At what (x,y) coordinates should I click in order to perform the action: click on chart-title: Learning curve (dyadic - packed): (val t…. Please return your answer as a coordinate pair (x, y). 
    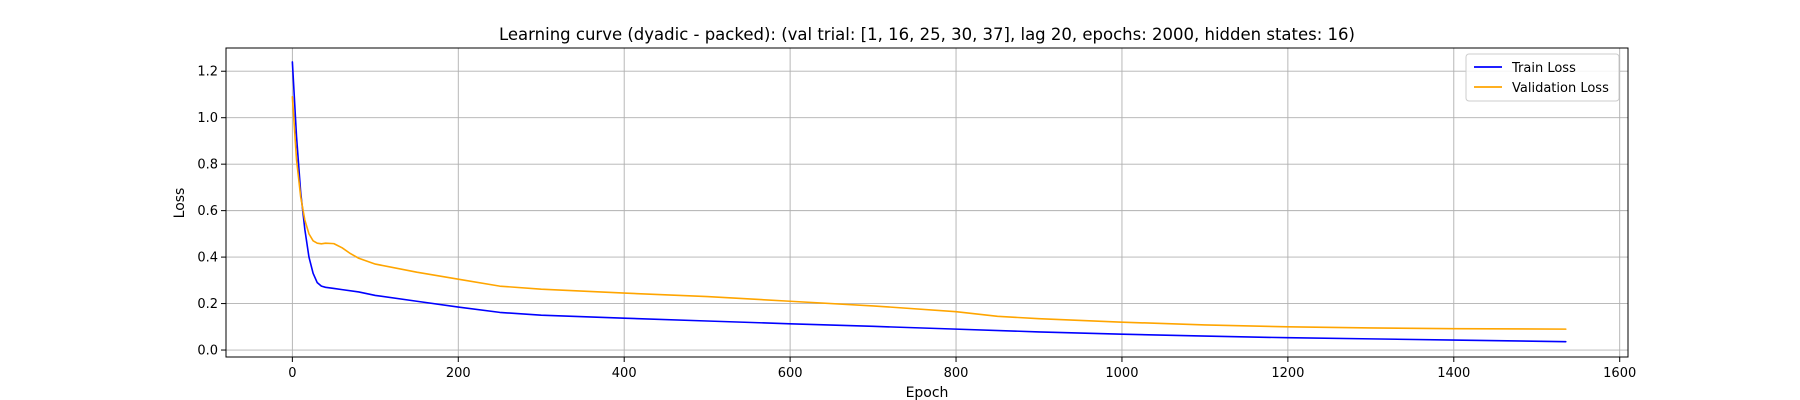
    Looking at the image, I should click on (927, 34).